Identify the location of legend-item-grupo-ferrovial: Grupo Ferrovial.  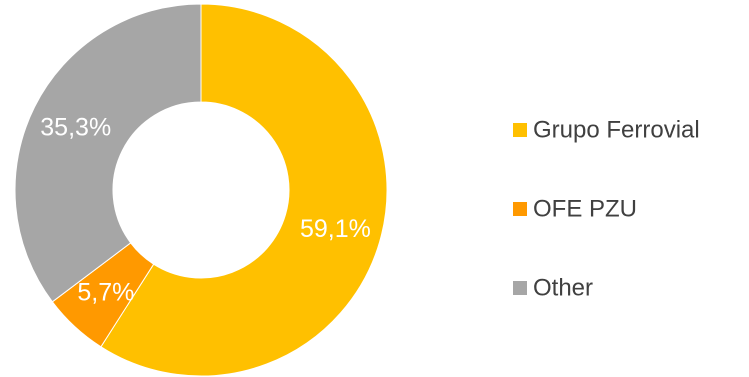
(606, 130).